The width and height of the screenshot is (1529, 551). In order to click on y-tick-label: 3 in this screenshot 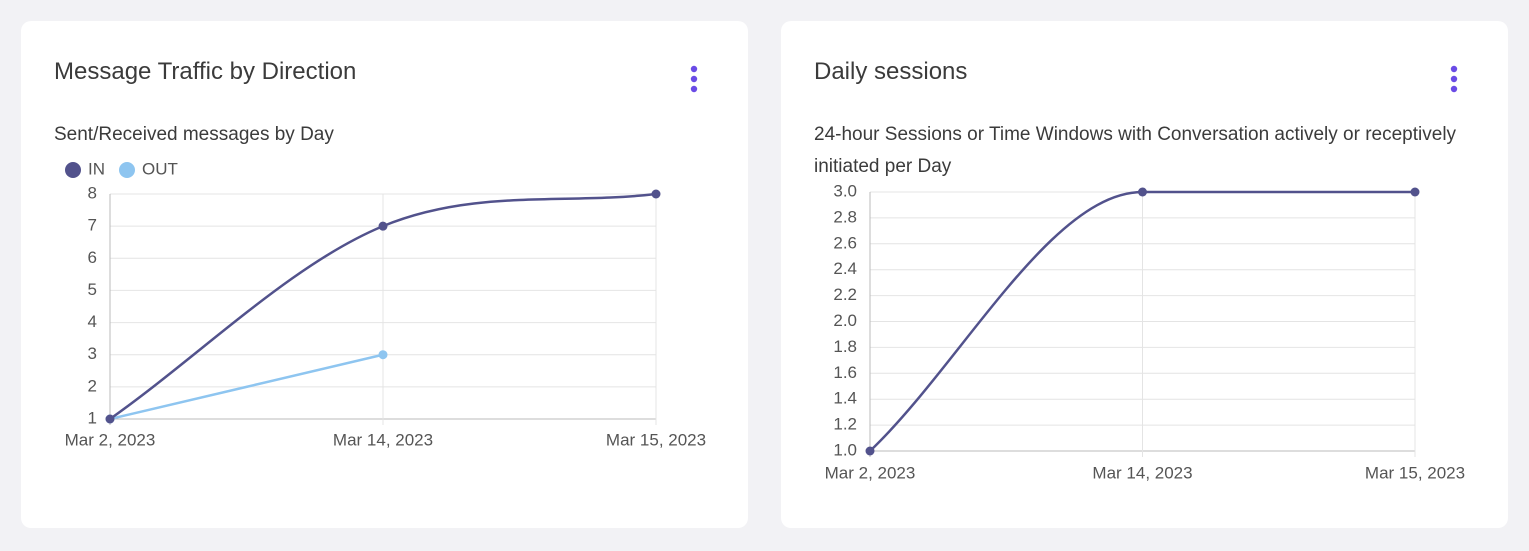, I will do `click(92, 353)`.